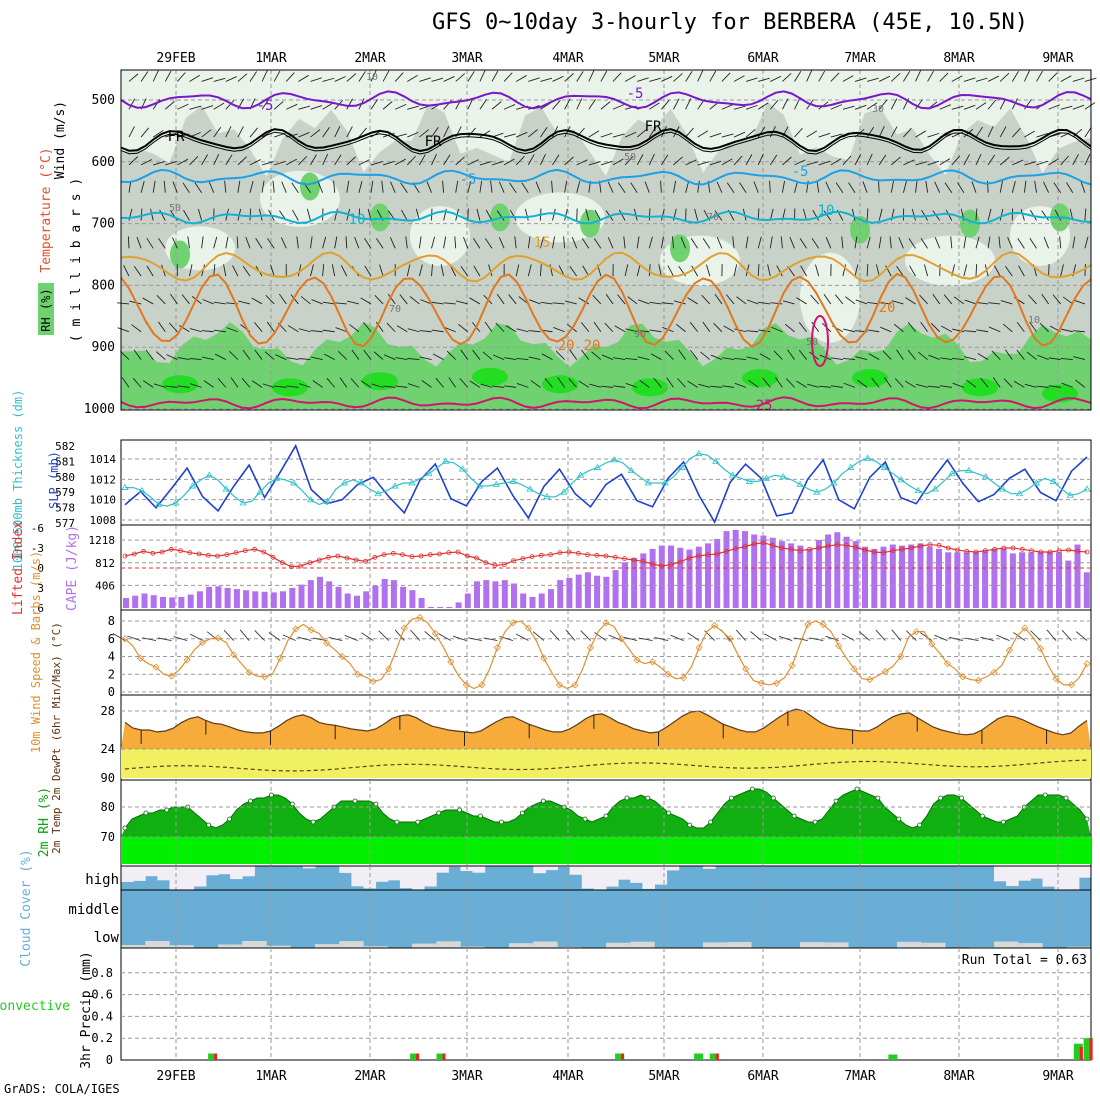 This screenshot has width=1100, height=1100. I want to click on rh-bright-patch, so click(560, 384).